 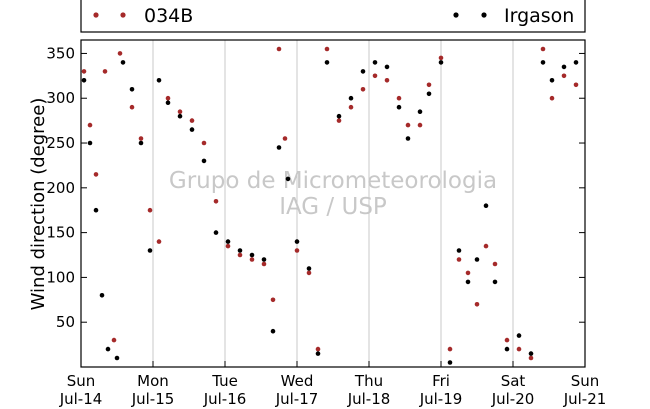 I want to click on x-tick-day-6: Sat, so click(x=513, y=381).